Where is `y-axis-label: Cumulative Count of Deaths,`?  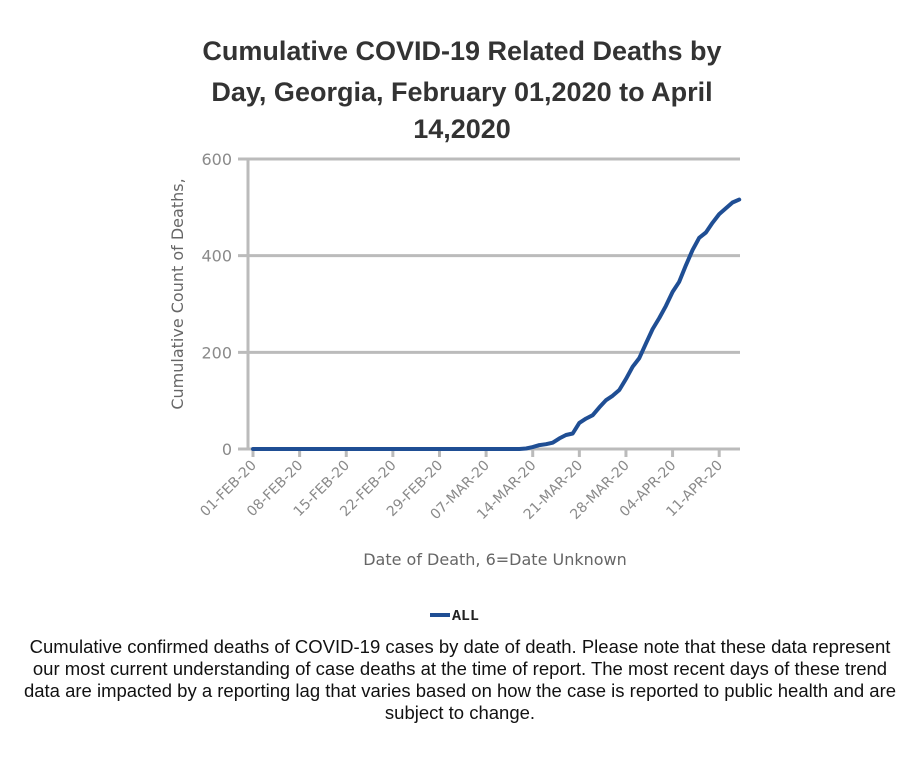
y-axis-label: Cumulative Count of Deaths, is located at coordinates (177, 293).